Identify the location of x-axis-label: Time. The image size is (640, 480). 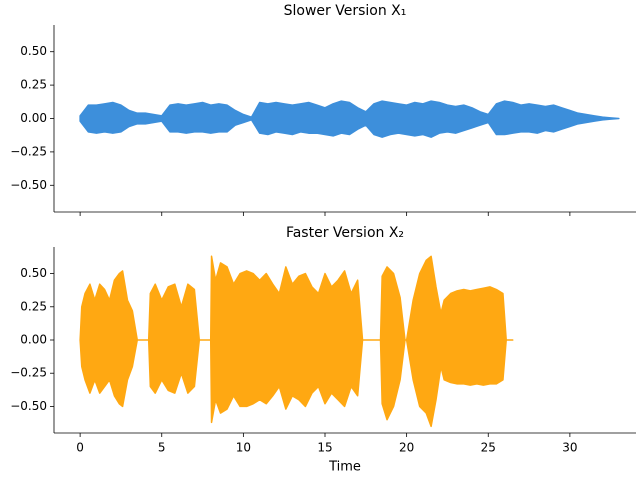
(344, 467).